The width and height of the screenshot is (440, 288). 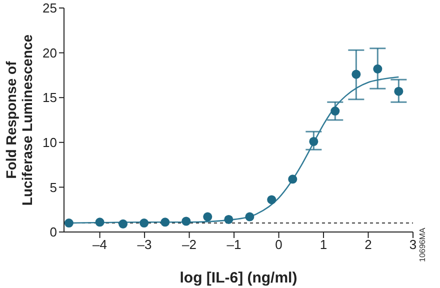 I want to click on y-tick-label: 20, so click(x=49, y=52).